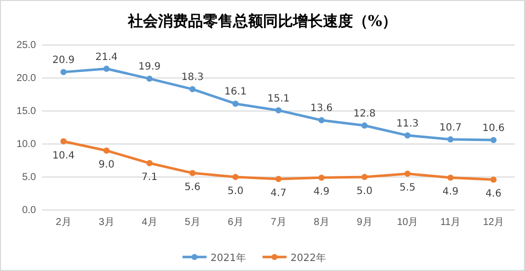 The image size is (525, 271). What do you see at coordinates (308, 258) in the screenshot?
I see `legend-label: 2022年` at bounding box center [308, 258].